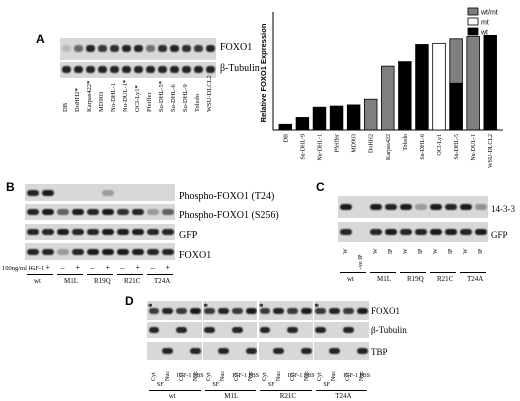 Image resolution: width=520 pixels, height=401 pixels. I want to click on x-tick-label: Su-DHL-6, so click(423, 147).